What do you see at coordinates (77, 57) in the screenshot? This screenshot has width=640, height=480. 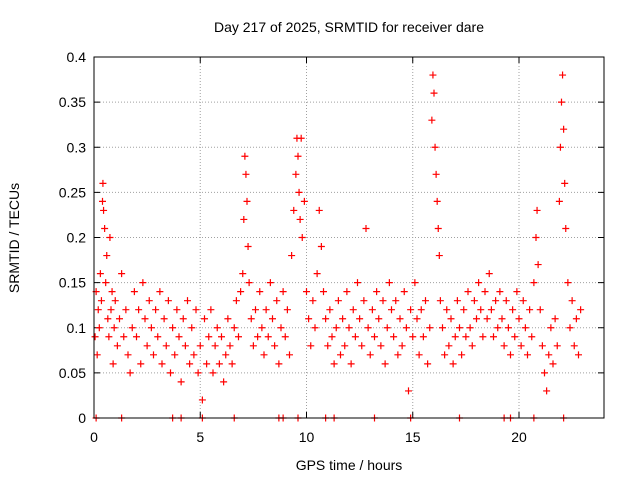 I see `y-tick-label: 0.4` at bounding box center [77, 57].